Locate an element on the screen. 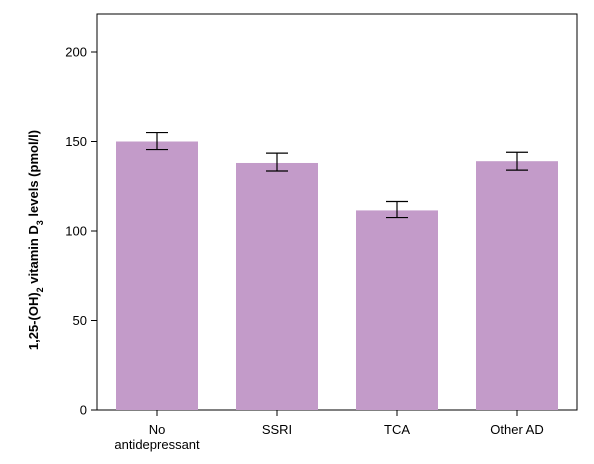  x-tick-label-3-line-0: Other AD is located at coordinates (516, 429).